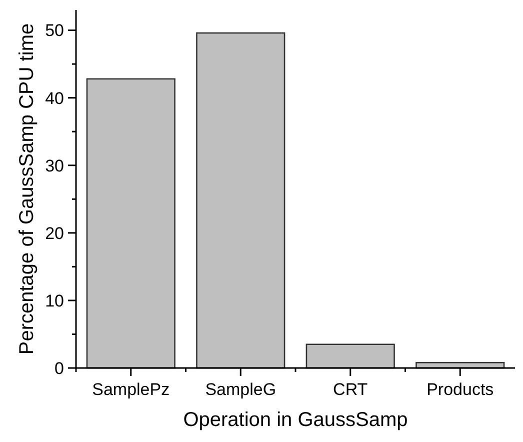  Describe the element at coordinates (240, 389) in the screenshot. I see `x-tick-label: SampleG` at that location.